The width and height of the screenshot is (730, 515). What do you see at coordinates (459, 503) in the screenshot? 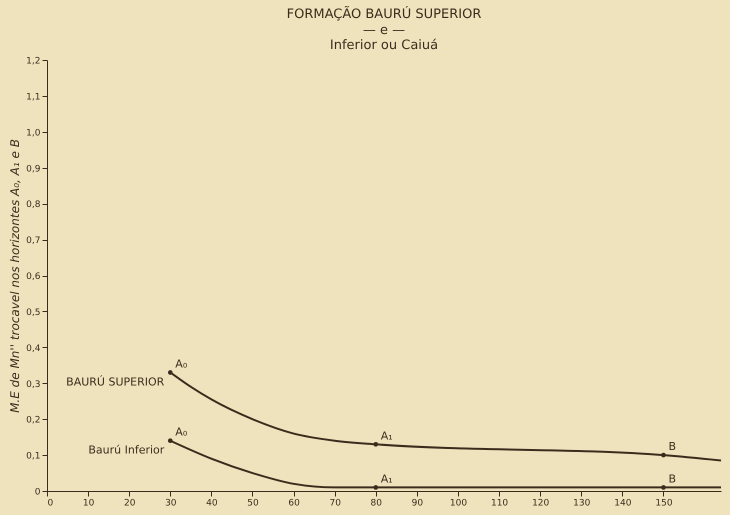
I see `x-tick-label: 100` at bounding box center [459, 503].